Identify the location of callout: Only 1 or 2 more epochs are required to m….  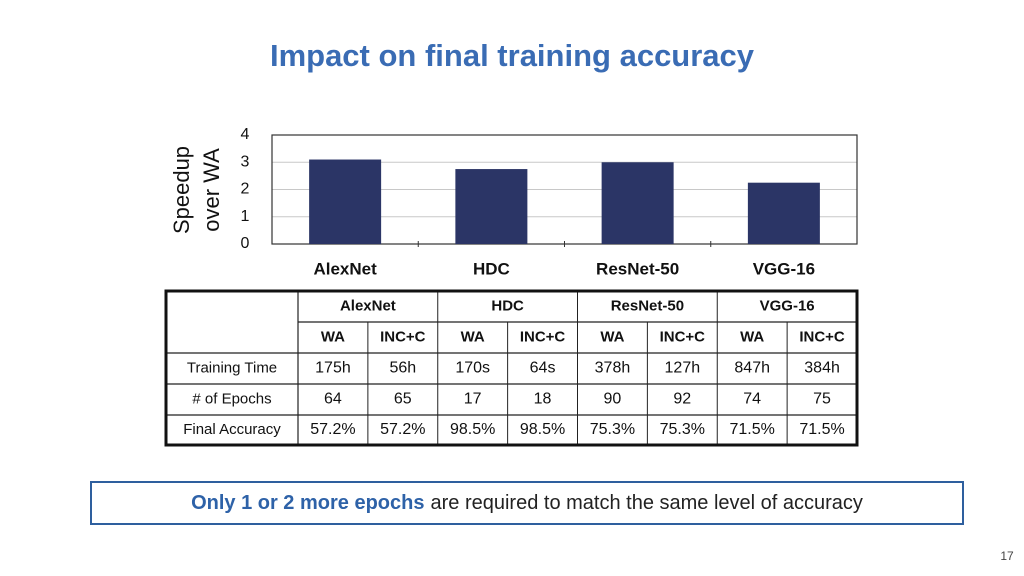
(527, 503).